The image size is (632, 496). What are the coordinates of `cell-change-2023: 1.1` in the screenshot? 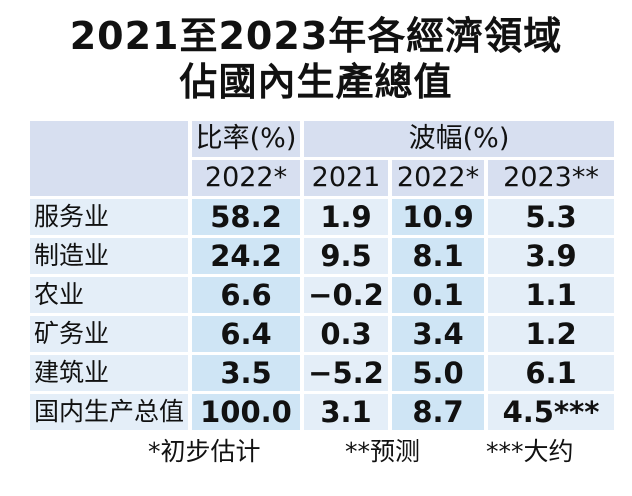 It's located at (551, 295).